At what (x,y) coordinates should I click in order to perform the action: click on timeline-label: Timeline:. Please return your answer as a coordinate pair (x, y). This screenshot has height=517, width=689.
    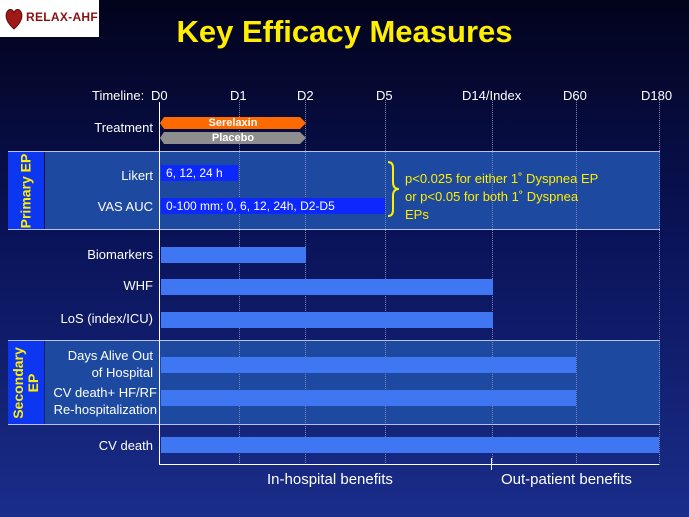
    Looking at the image, I should click on (118, 95).